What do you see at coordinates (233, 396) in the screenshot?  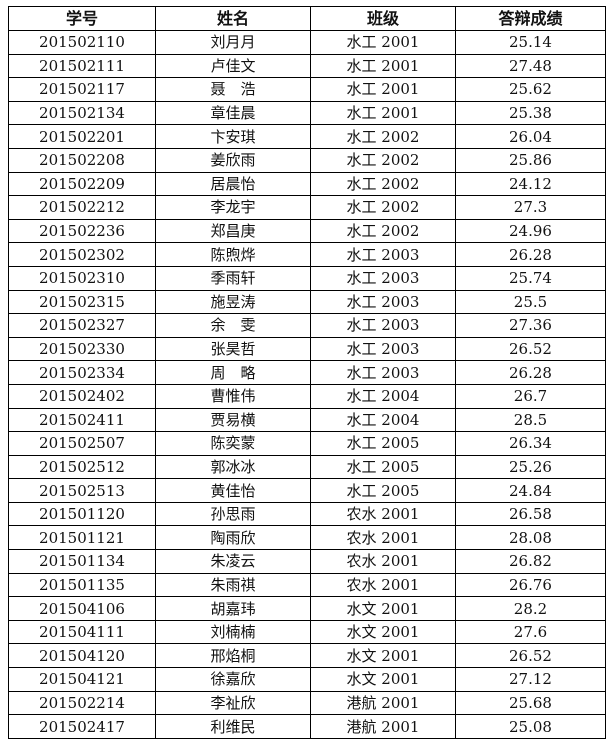 I see `name-cell: 曹惟伟` at bounding box center [233, 396].